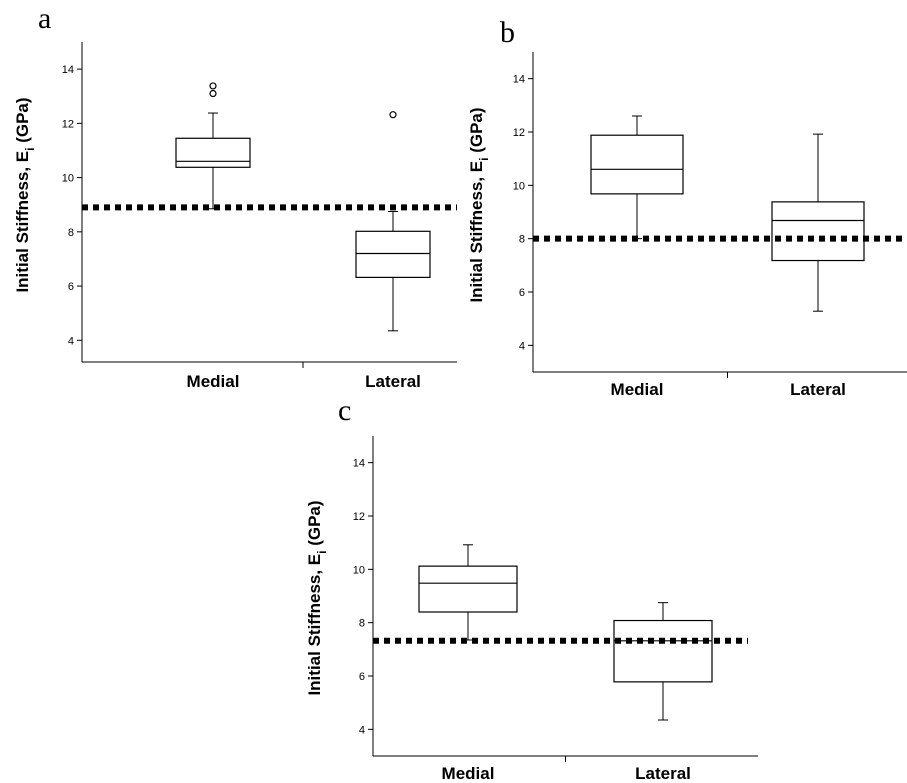 The image size is (907, 783). What do you see at coordinates (519, 186) in the screenshot?
I see `y-tick-label-b-10: 10` at bounding box center [519, 186].